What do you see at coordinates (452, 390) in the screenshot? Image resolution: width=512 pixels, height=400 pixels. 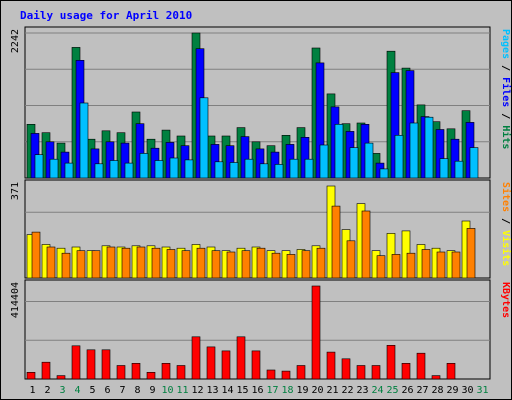 I see `x-tick-label: 29` at bounding box center [452, 390].